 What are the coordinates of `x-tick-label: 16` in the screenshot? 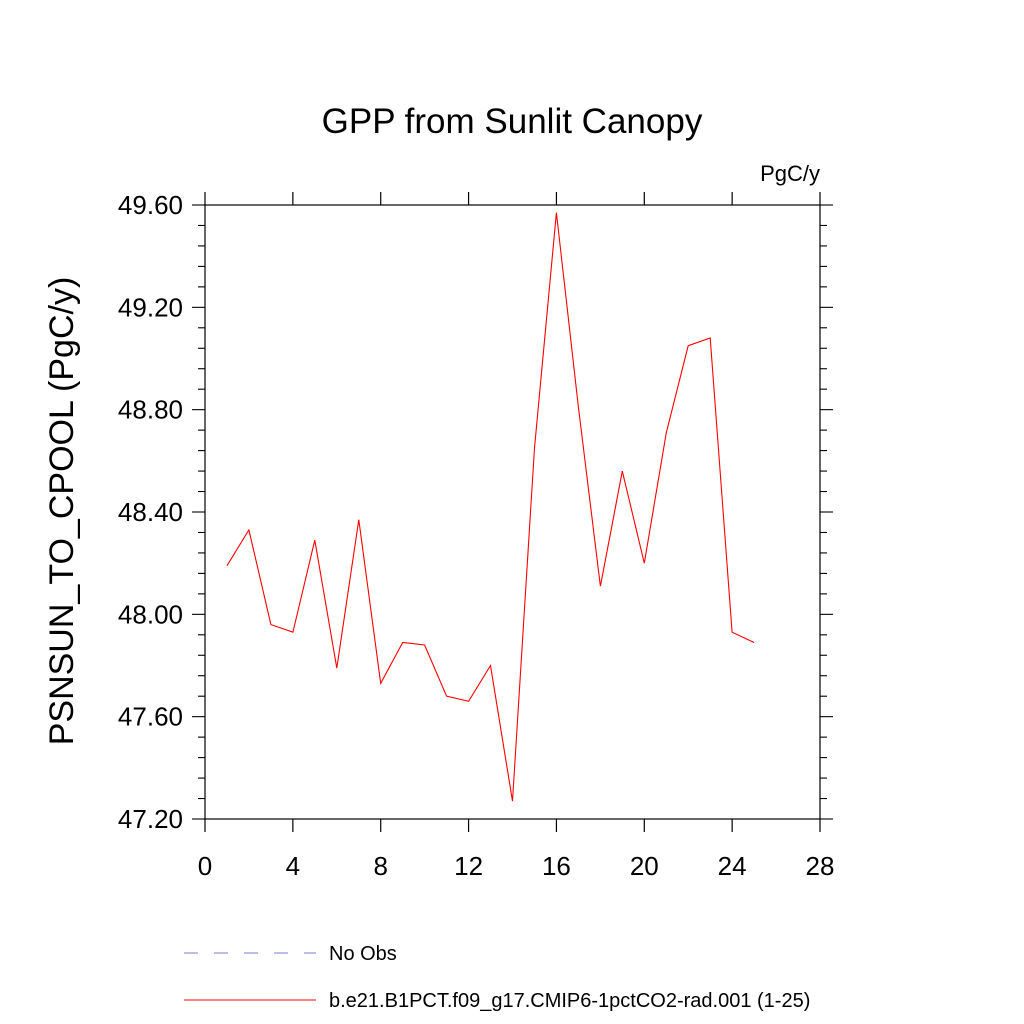 It's located at (556, 866).